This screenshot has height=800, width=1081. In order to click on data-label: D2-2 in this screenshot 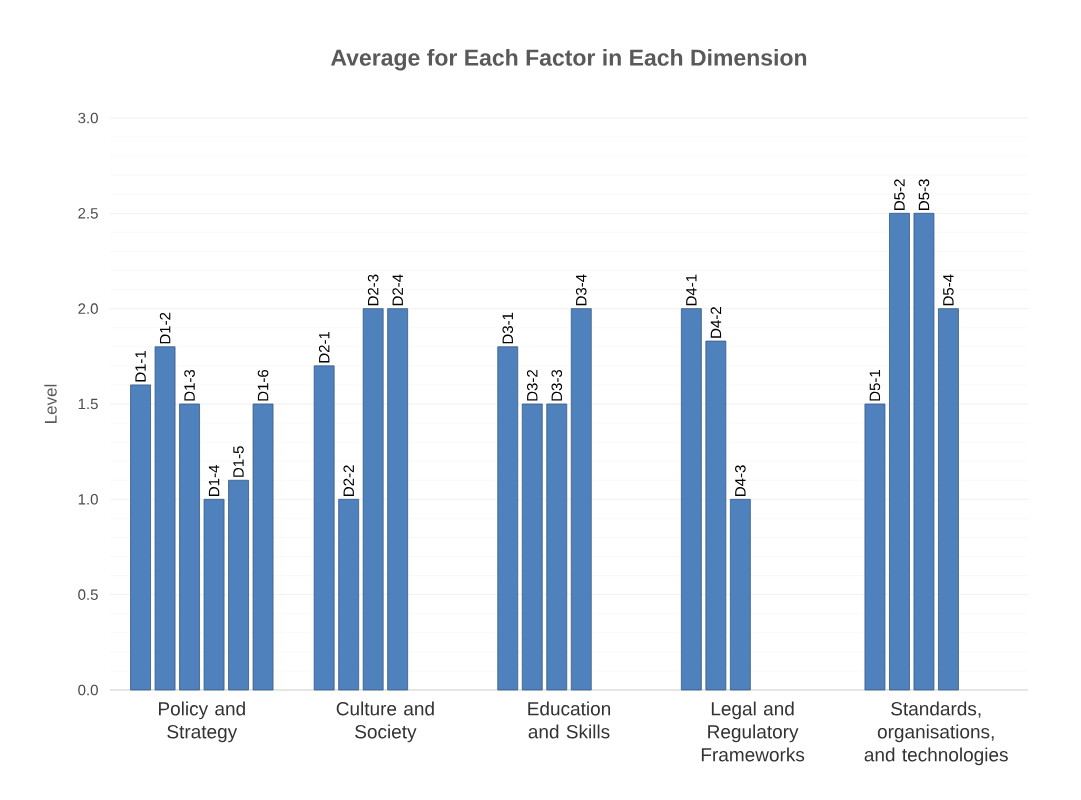, I will do `click(348, 480)`.